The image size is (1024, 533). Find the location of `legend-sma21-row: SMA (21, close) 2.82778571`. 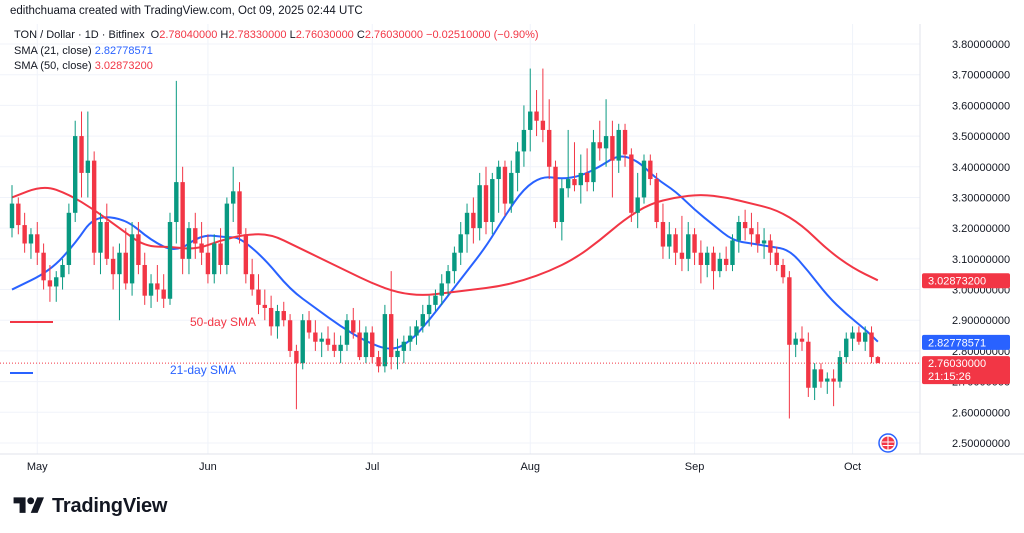

legend-sma21-row: SMA (21, close) 2.82778571 is located at coordinates (276, 52).